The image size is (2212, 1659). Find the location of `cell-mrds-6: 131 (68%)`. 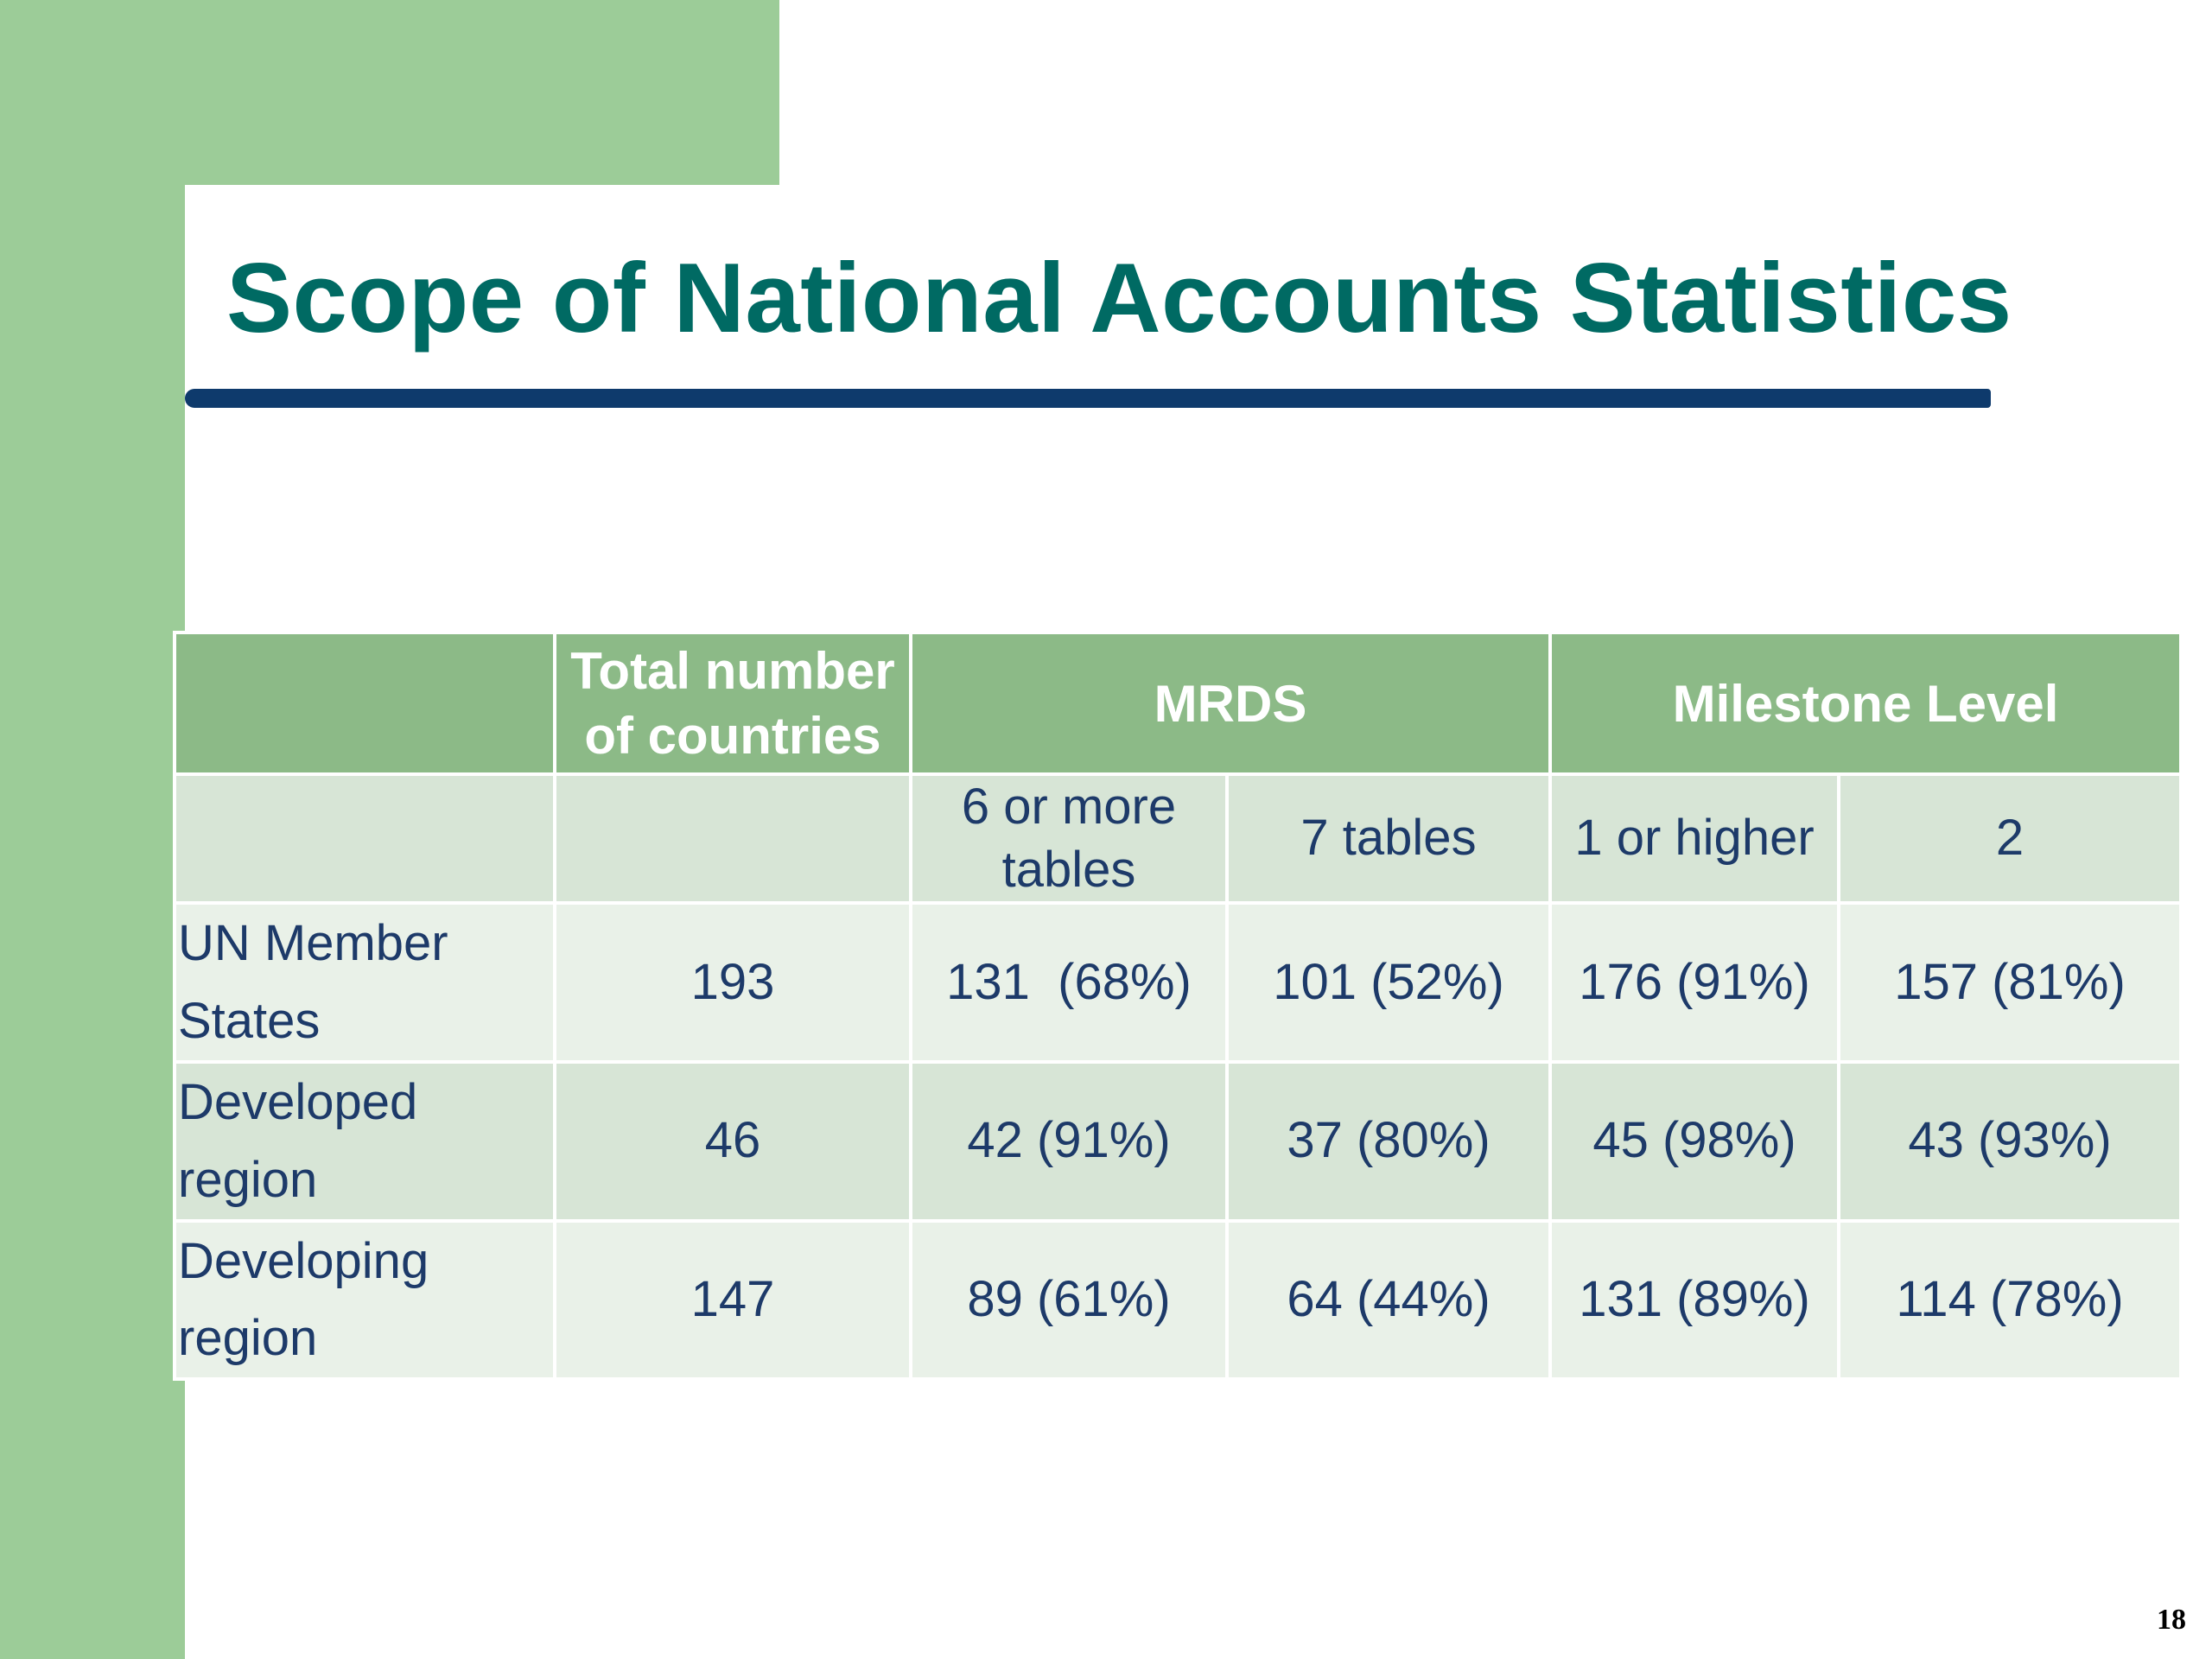

cell-mrds-6: 131 (68%) is located at coordinates (1069, 982).